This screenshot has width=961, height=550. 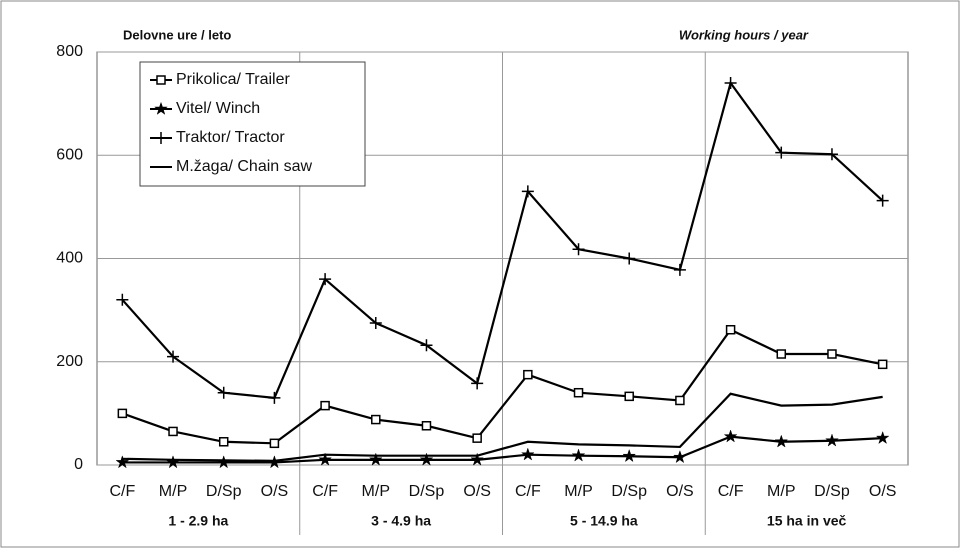 I want to click on group-label: 15 ha in več, so click(x=807, y=521).